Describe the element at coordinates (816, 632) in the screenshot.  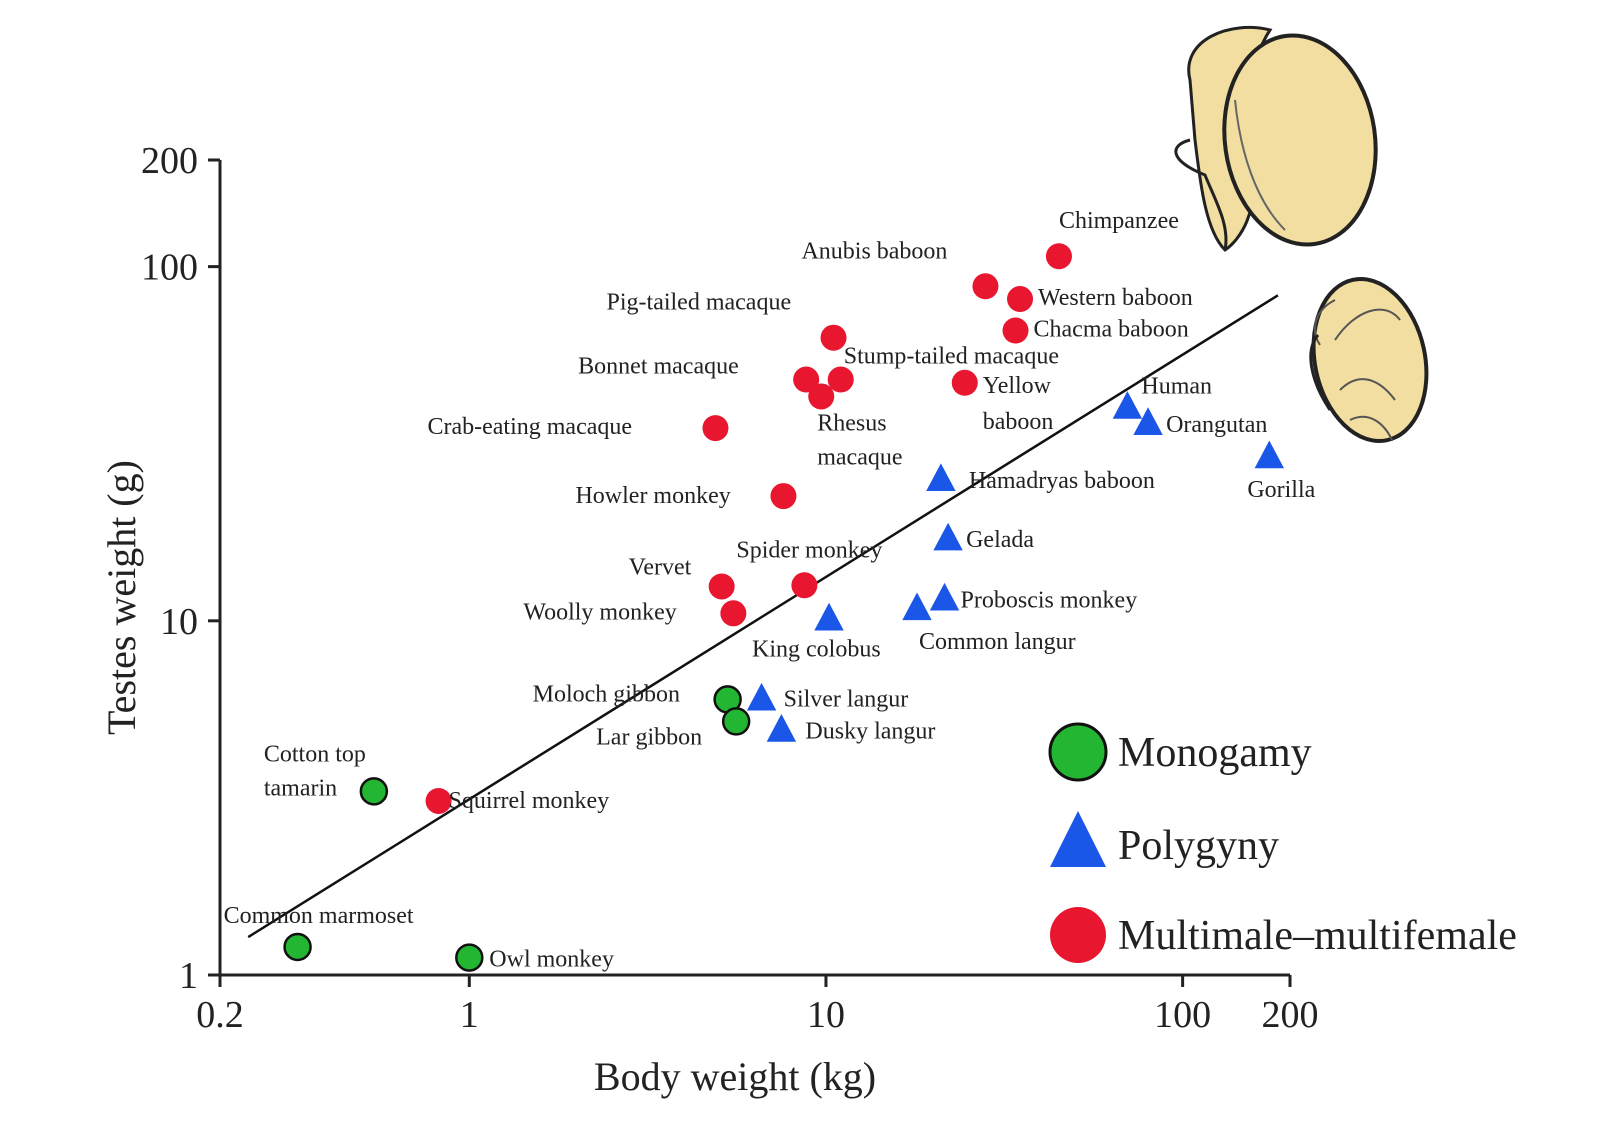
I see `data-point-king-colobus: King colobus` at that location.